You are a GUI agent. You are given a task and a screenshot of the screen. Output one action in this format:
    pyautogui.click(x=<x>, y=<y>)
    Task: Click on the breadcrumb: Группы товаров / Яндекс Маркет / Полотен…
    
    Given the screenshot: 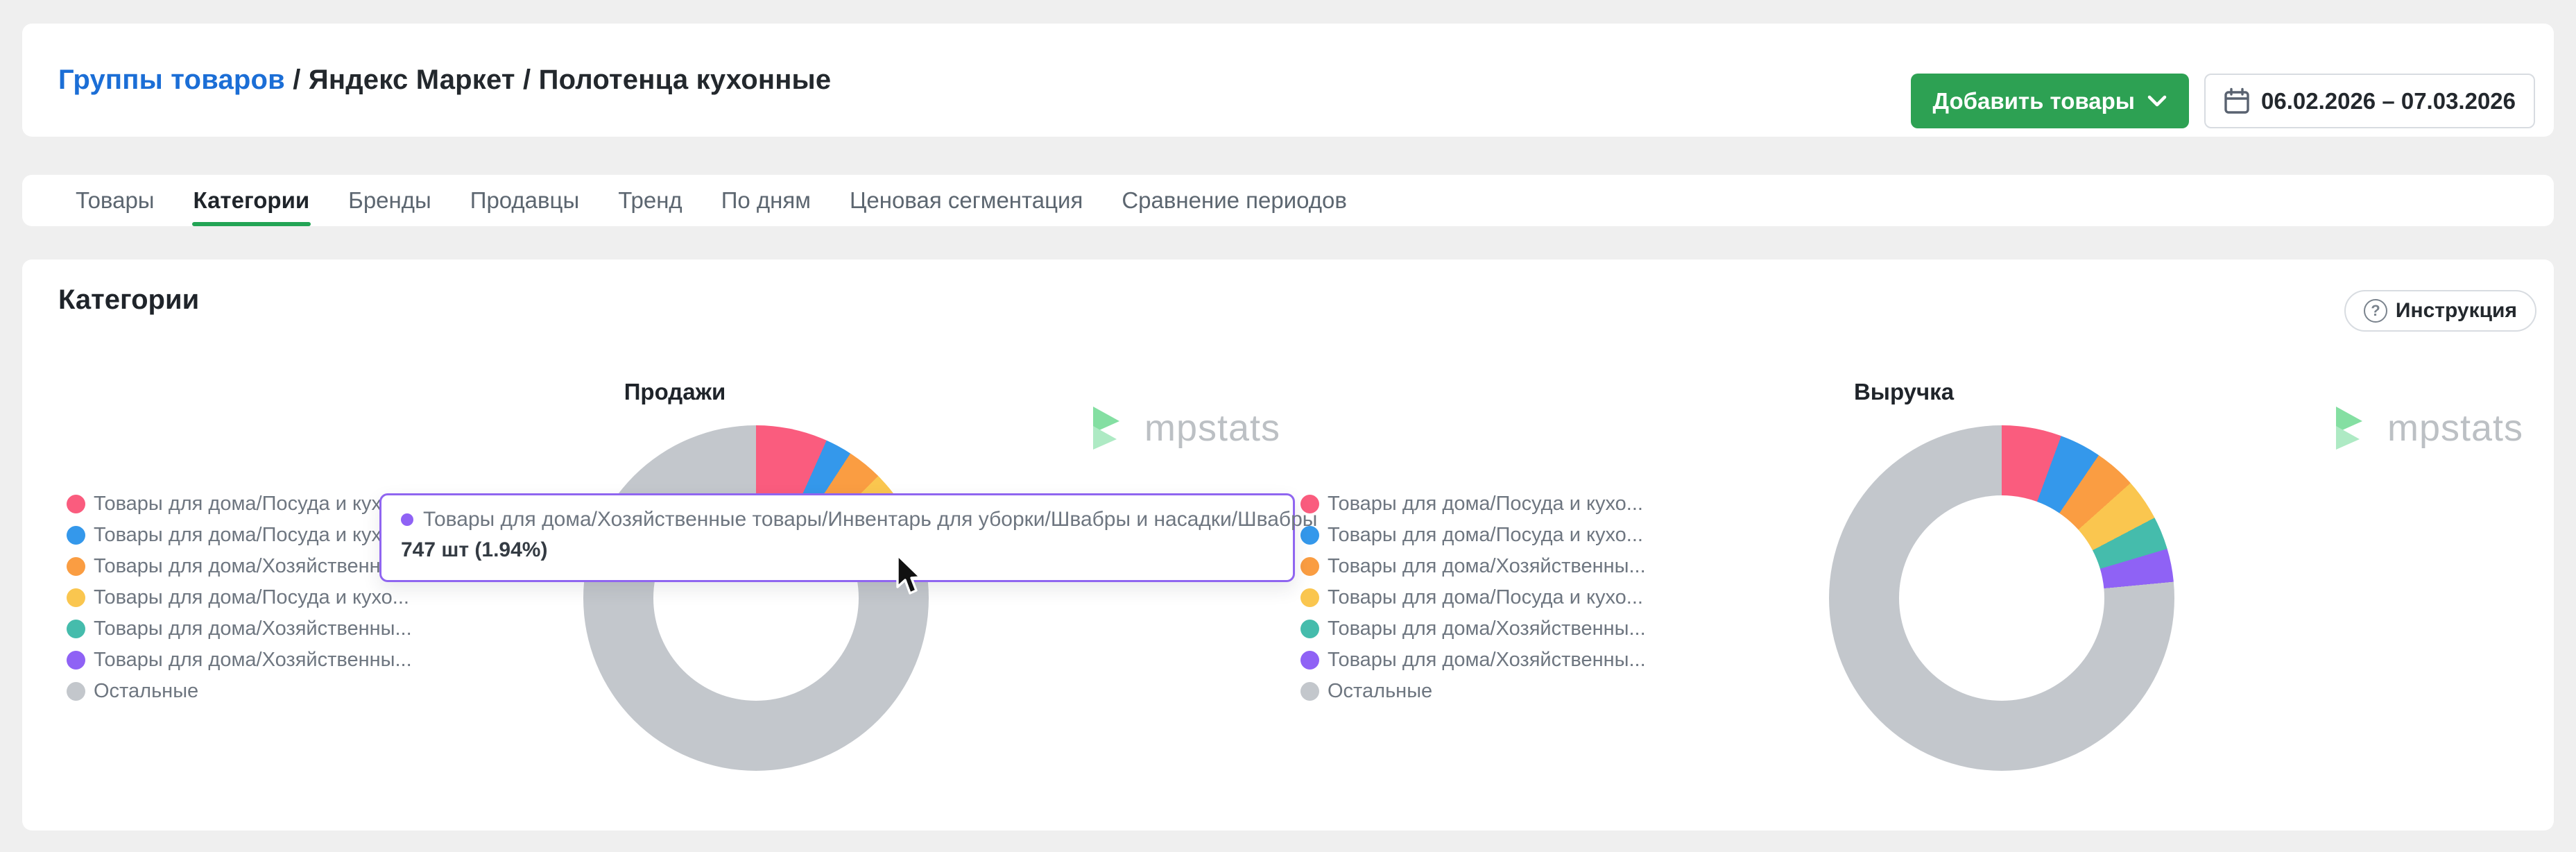 What is the action you would take?
    pyautogui.click(x=444, y=80)
    